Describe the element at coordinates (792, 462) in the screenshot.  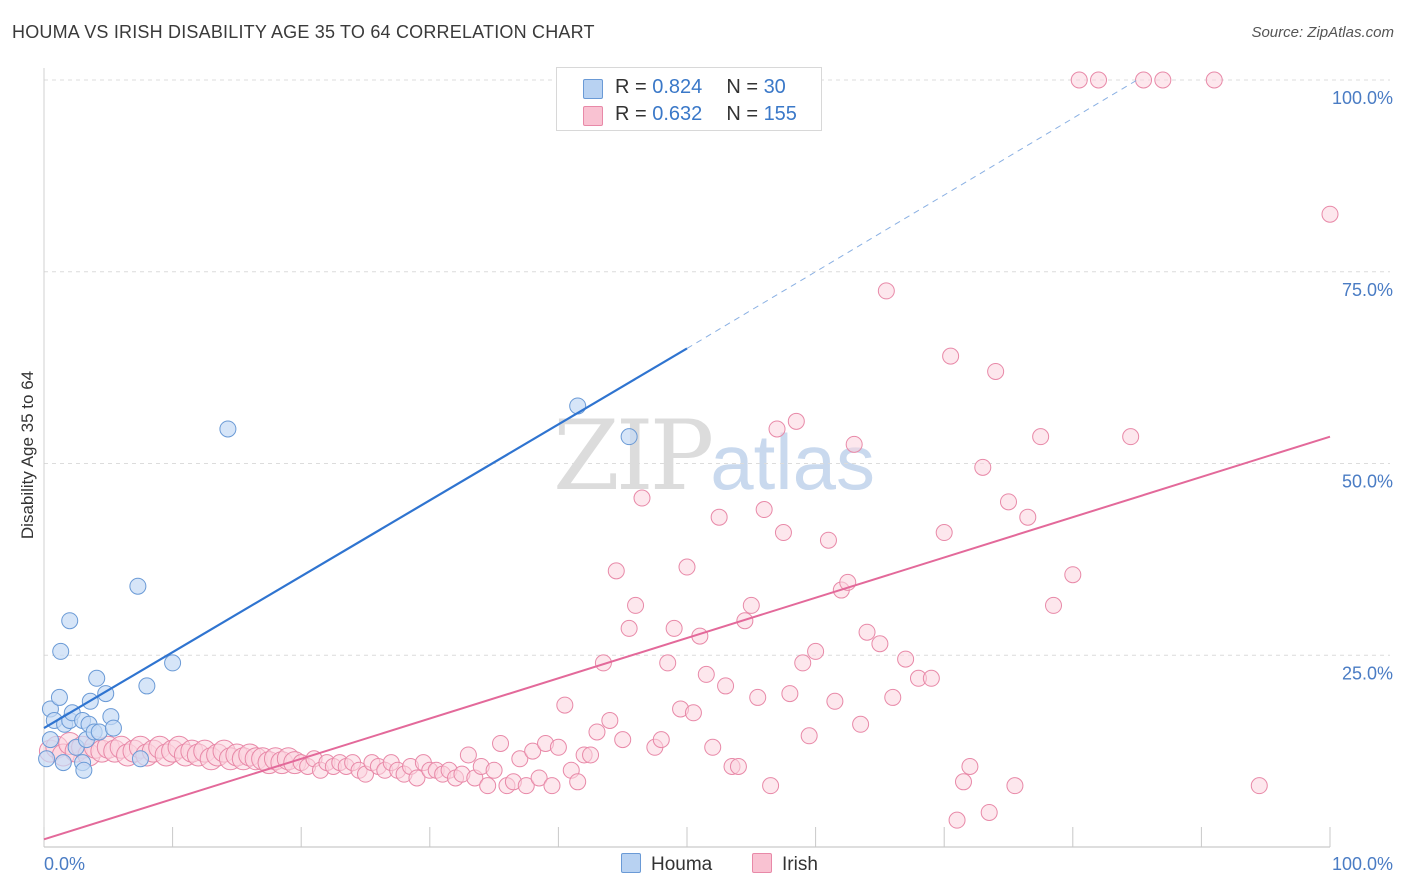
I see `watermark-atlas: atlas` at that location.